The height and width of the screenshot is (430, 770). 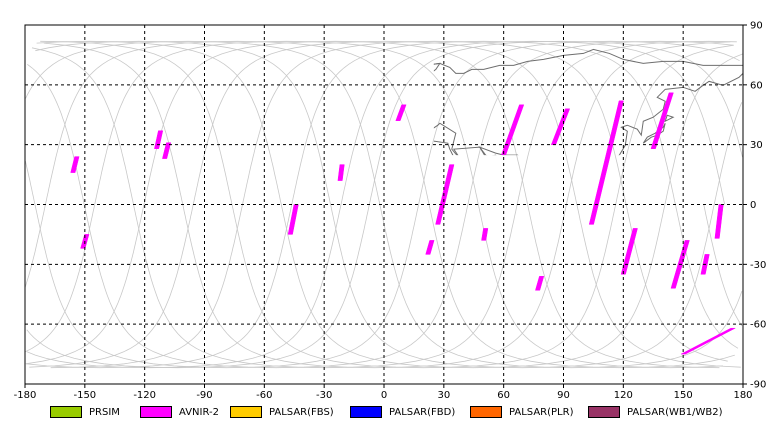 What do you see at coordinates (541, 412) in the screenshot?
I see `legend-label: PALSAR(PLR)` at bounding box center [541, 412].